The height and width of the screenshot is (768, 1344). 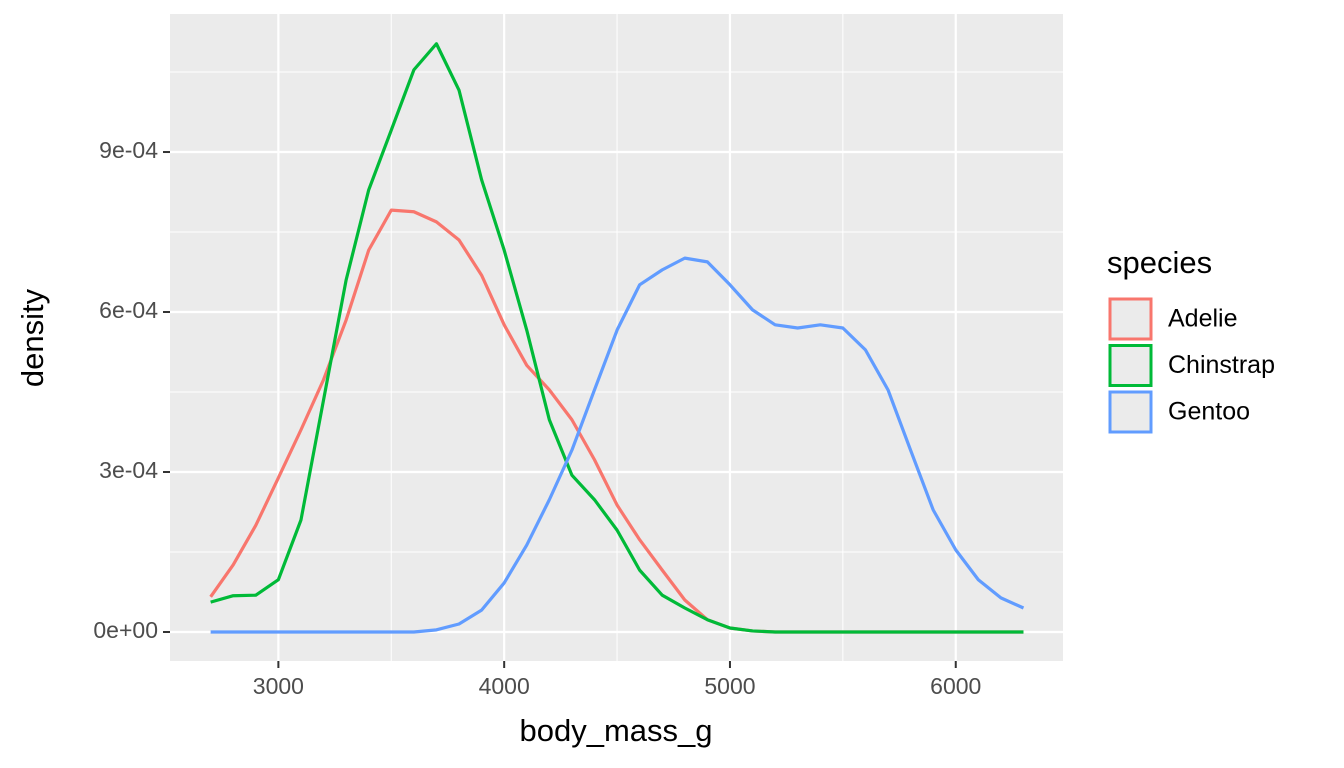 I want to click on legend-label: Adelie, so click(x=1203, y=319).